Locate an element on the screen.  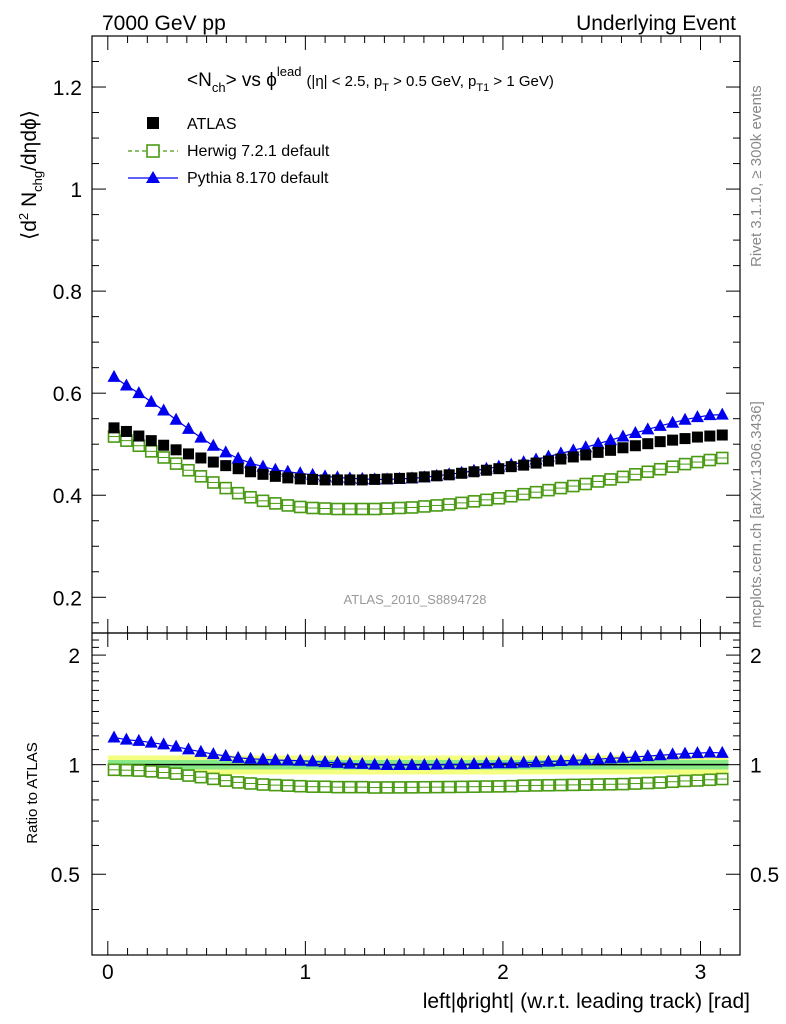
header-right: Underlying Event is located at coordinates (656, 23).